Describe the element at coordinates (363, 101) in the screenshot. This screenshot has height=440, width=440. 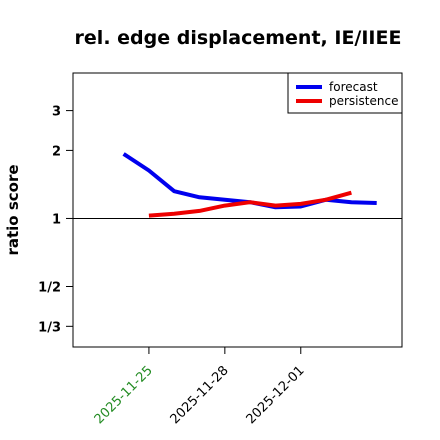
I see `legend-label-persistence: persistence` at that location.